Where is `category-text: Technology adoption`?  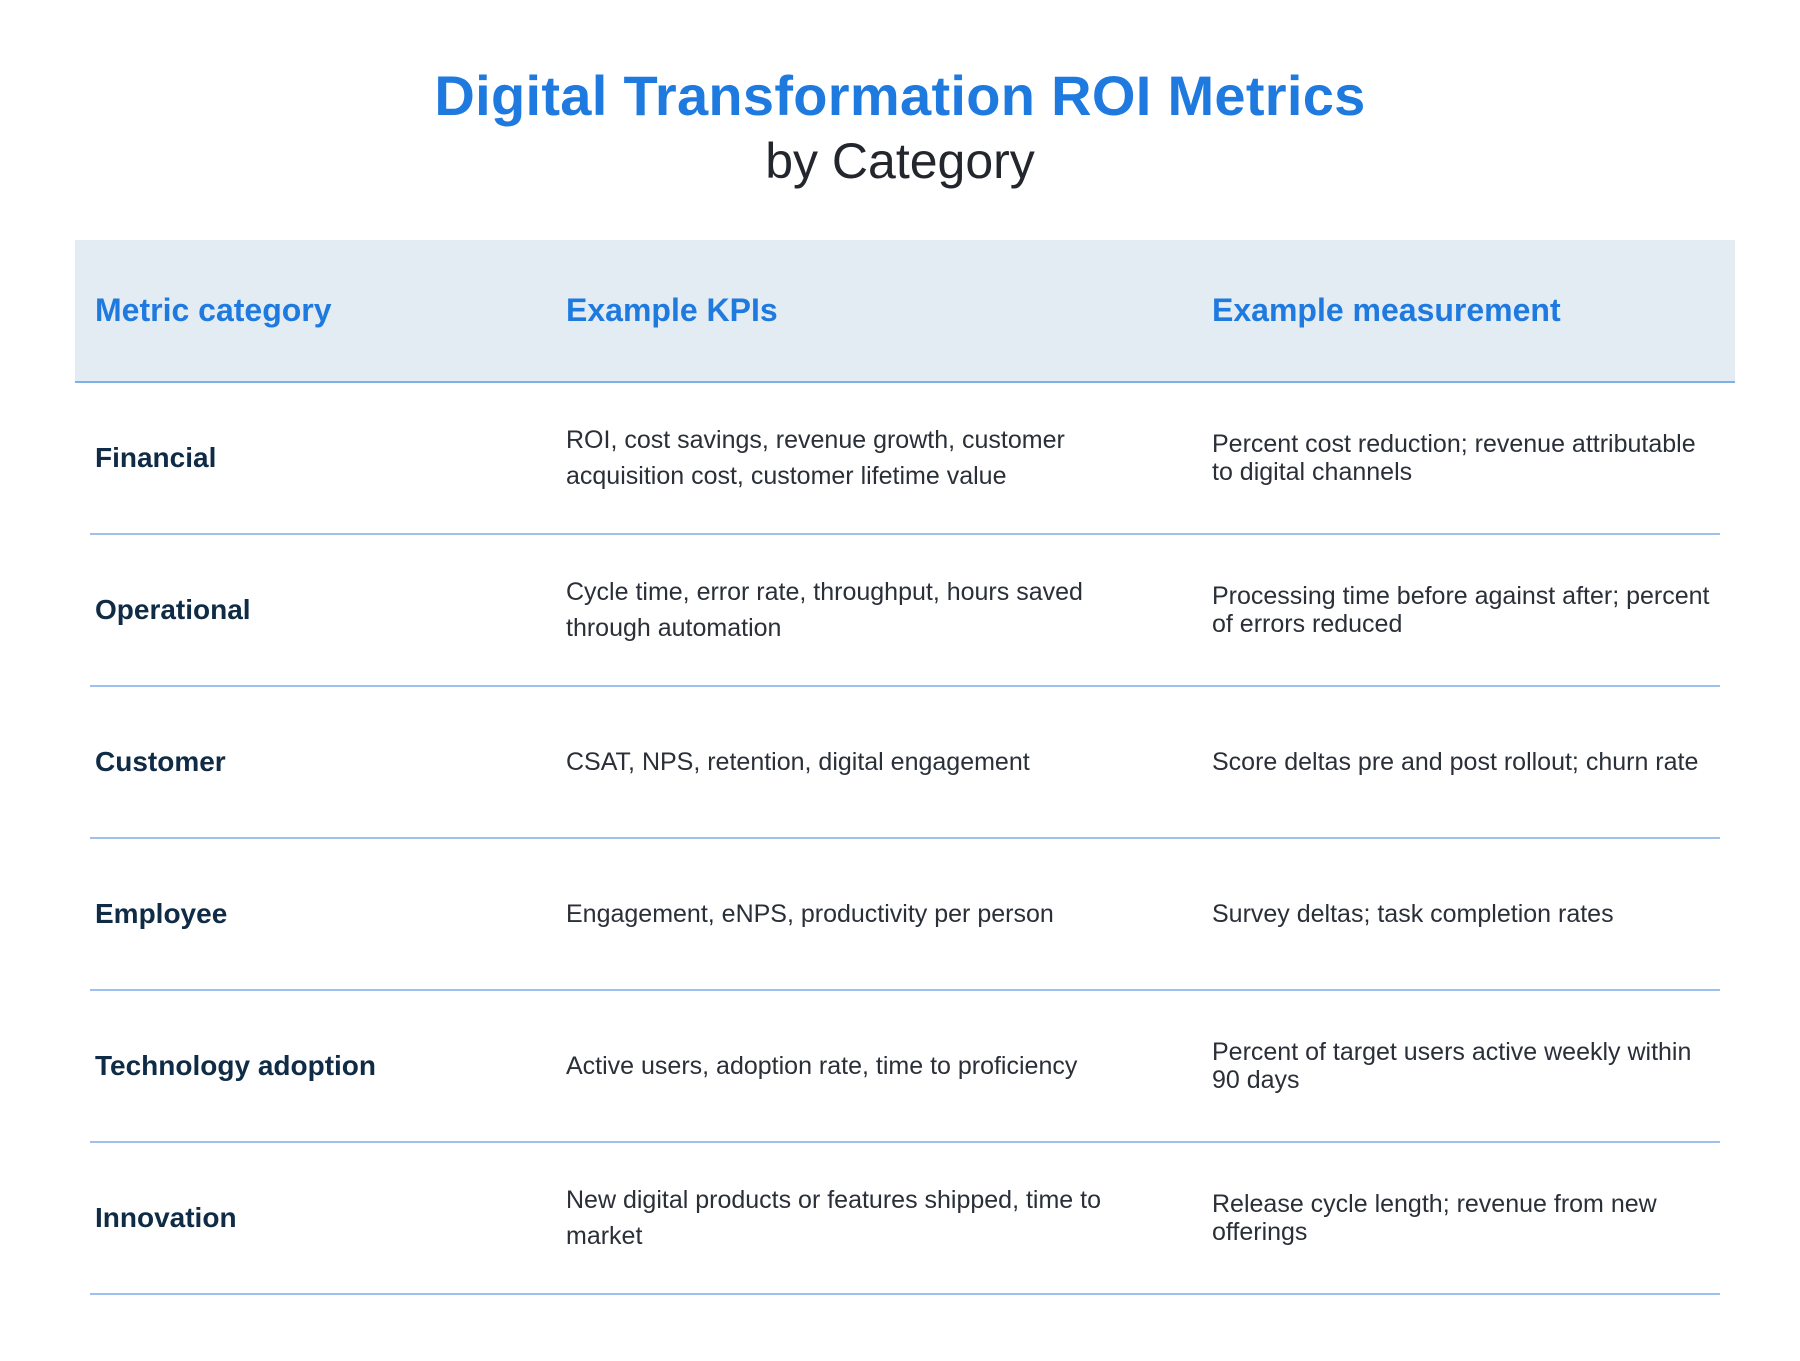
category-text: Technology adoption is located at coordinates (236, 1065).